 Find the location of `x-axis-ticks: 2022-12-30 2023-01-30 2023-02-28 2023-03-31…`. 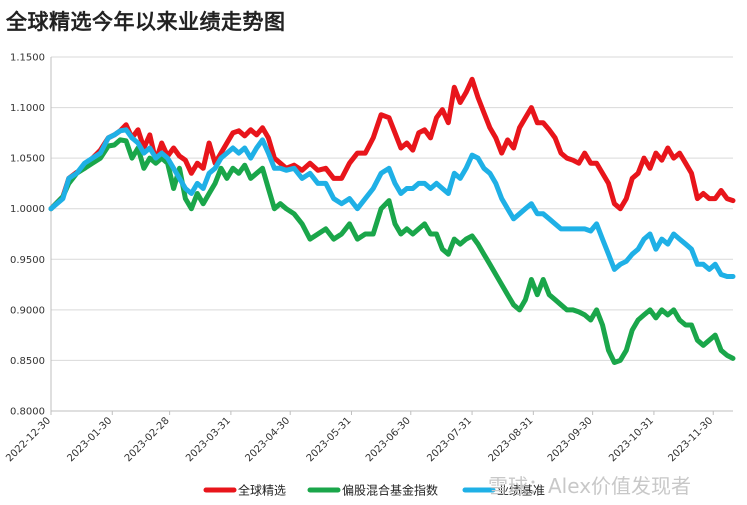

x-axis-ticks: 2022-12-30 2023-01-30 2023-02-28 2023-03-31… is located at coordinates (359, 437).